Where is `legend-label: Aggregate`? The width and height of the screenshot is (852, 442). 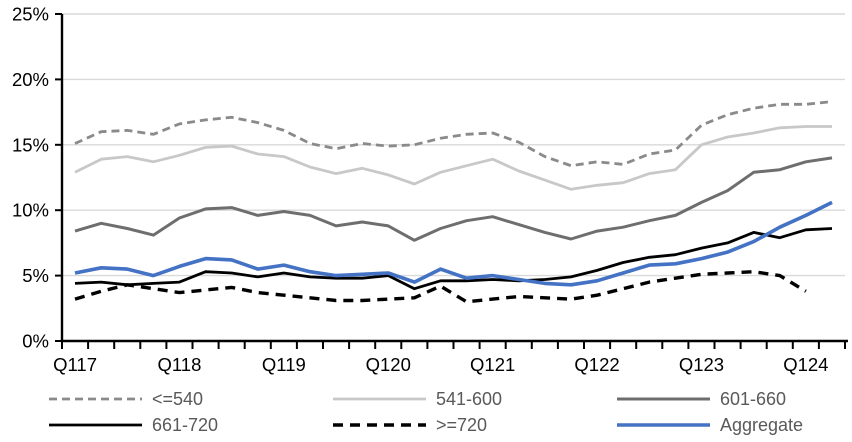 legend-label: Aggregate is located at coordinates (762, 425).